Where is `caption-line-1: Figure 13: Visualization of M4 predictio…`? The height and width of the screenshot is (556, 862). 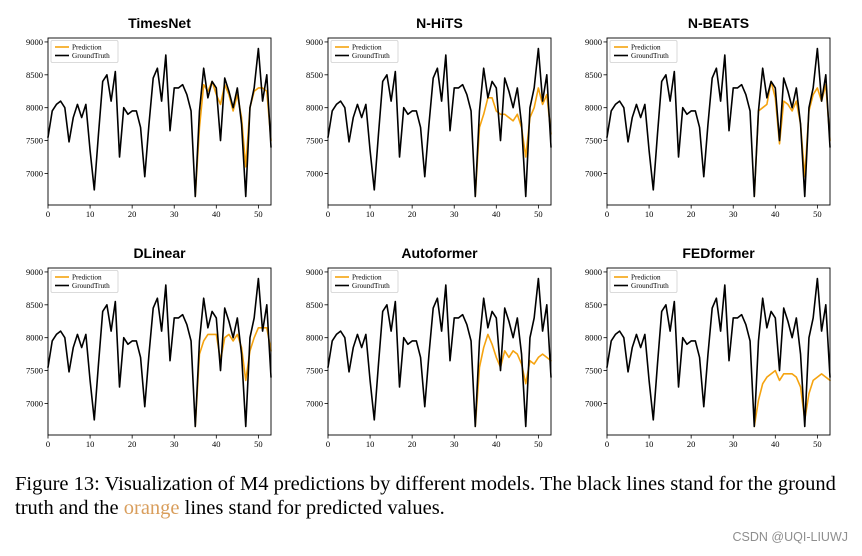 caption-line-1: Figure 13: Visualization of M4 predictio… is located at coordinates (425, 484).